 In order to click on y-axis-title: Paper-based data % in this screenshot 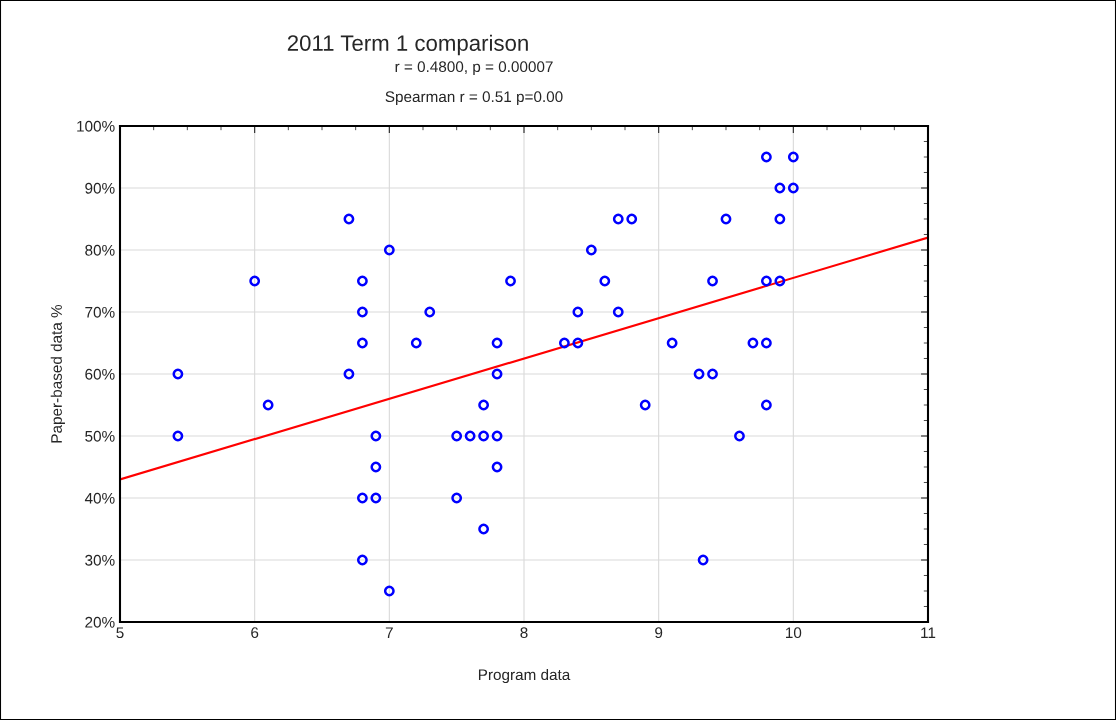, I will do `click(57, 373)`.